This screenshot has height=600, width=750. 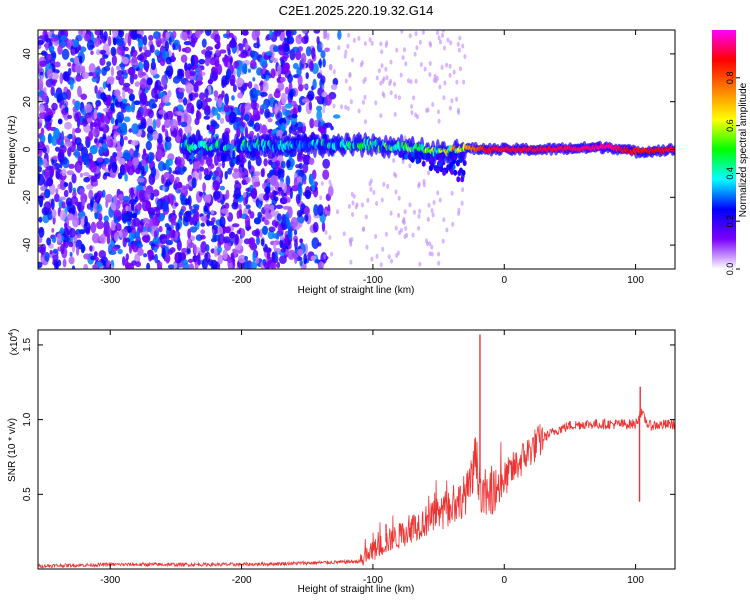 What do you see at coordinates (730, 125) in the screenshot?
I see `colorbar-tick-label: 0.6` at bounding box center [730, 125].